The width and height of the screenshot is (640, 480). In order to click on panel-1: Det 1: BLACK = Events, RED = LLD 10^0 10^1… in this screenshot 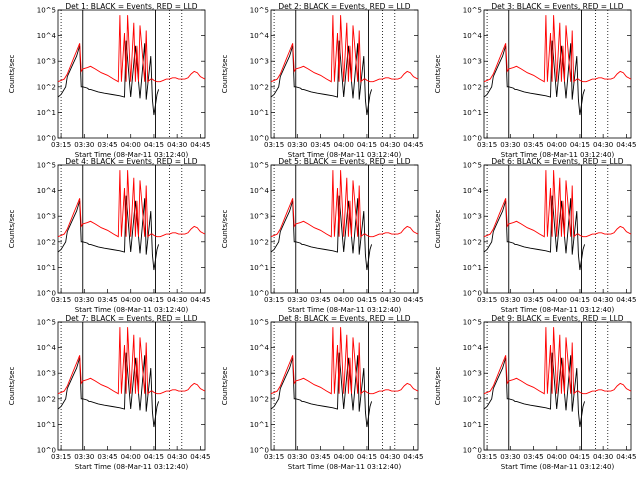, I will do `click(105, 80)`.